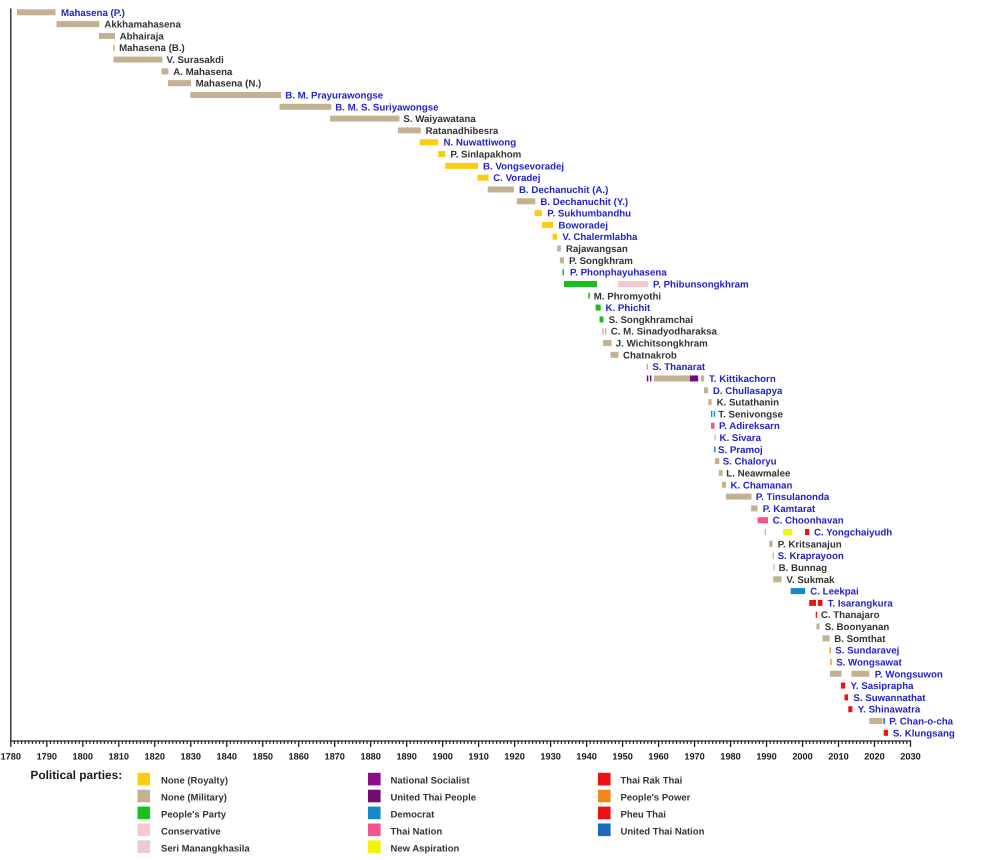 The width and height of the screenshot is (1000, 860). Describe the element at coordinates (762, 485) in the screenshot. I see `svg-text: K. Chamanan` at that location.